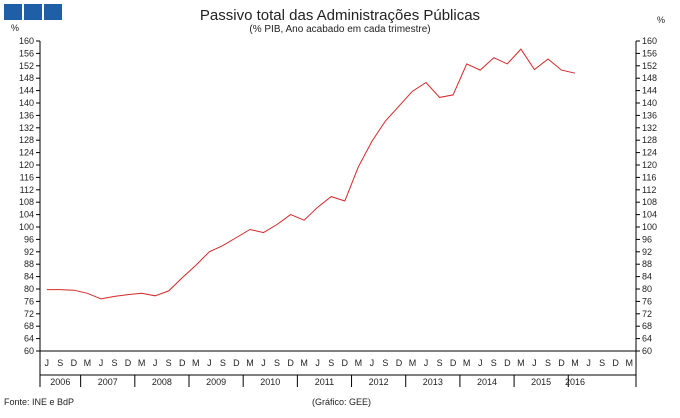  I want to click on y-tick-label-right: 80, so click(647, 289).